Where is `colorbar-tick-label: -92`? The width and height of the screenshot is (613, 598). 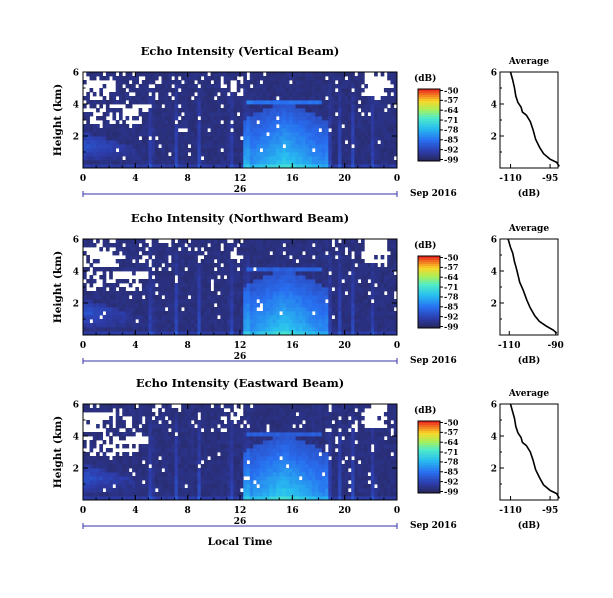 colorbar-tick-label: -92 is located at coordinates (451, 316).